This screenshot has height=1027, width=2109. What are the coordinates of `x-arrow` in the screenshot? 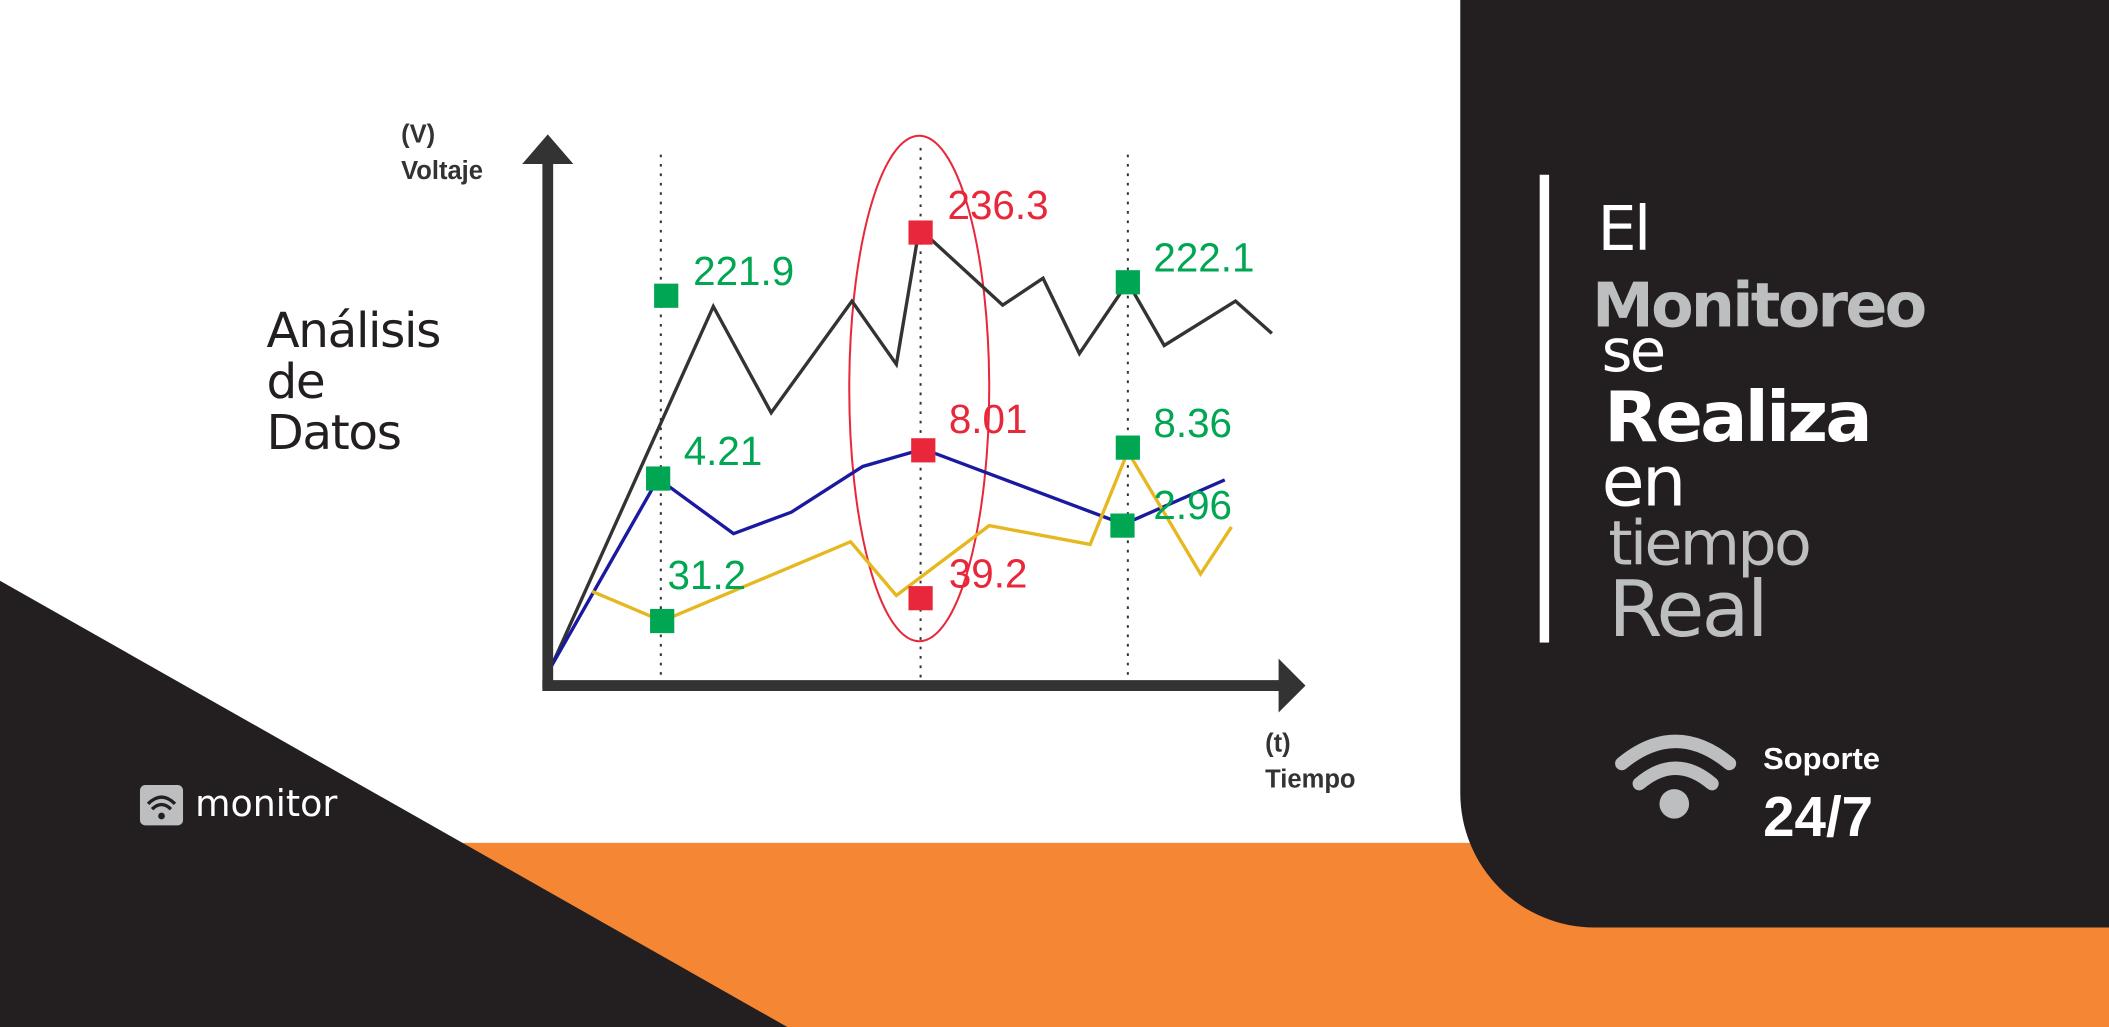 It's located at (1292, 685).